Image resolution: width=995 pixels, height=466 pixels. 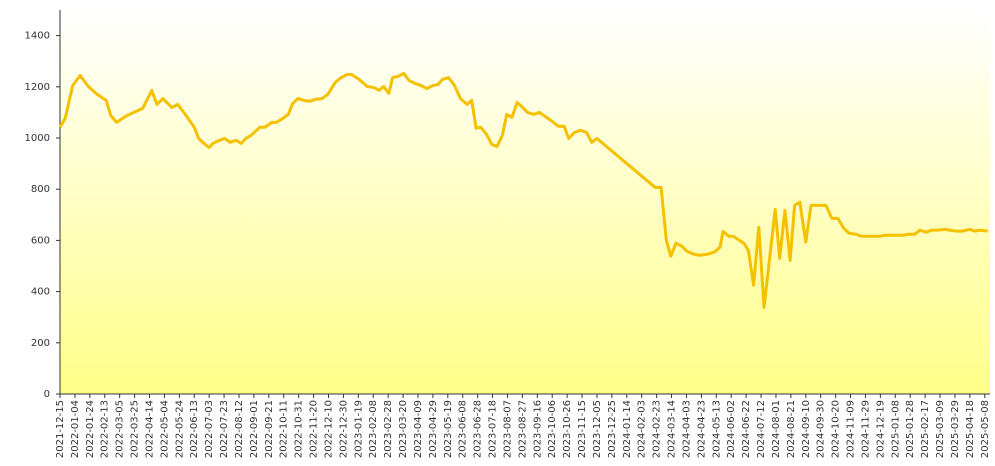 I want to click on x-tick-label: 2023-02-28, so click(x=388, y=429).